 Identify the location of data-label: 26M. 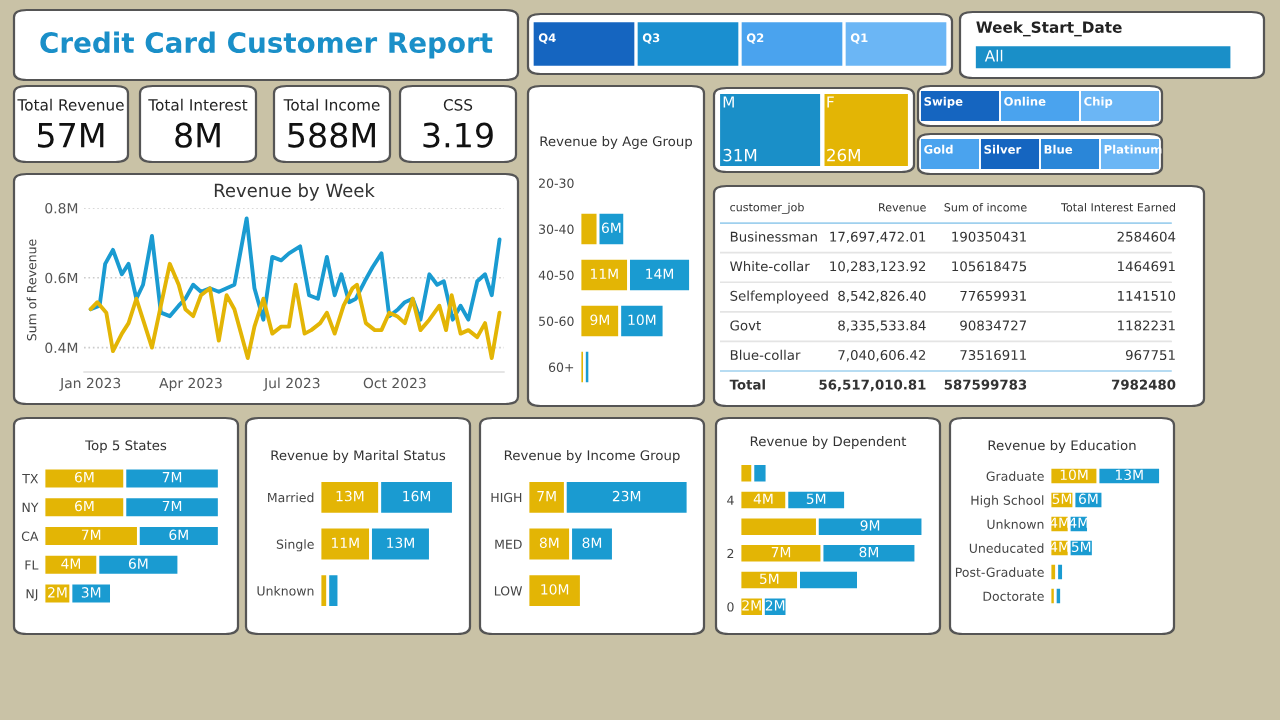
(843, 155).